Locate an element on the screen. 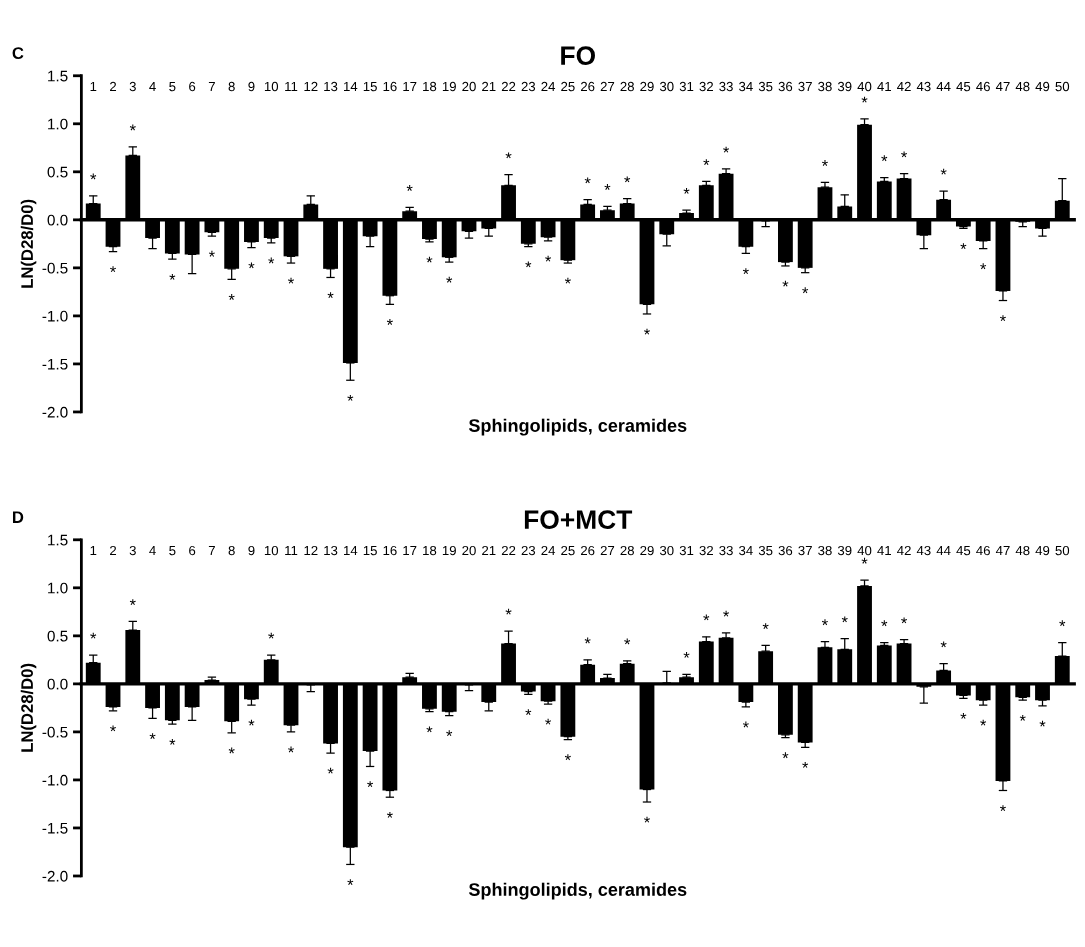  x-tick-label: 45 is located at coordinates (963, 87).